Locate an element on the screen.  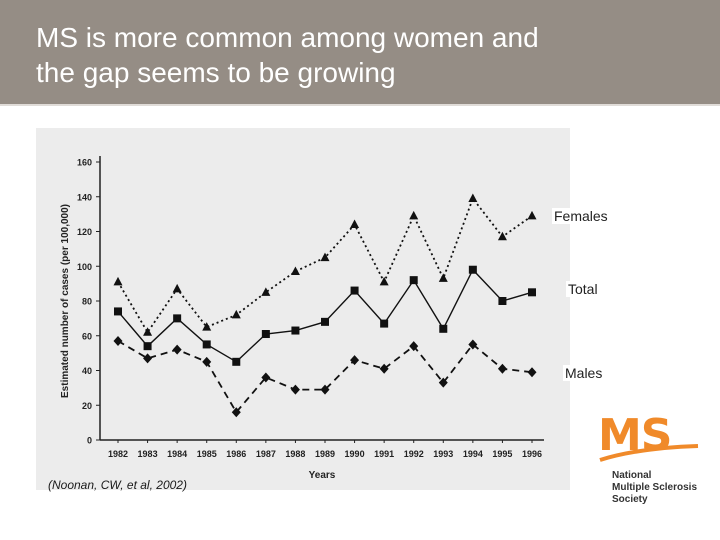
x-axis-title: Years is located at coordinates (322, 475).